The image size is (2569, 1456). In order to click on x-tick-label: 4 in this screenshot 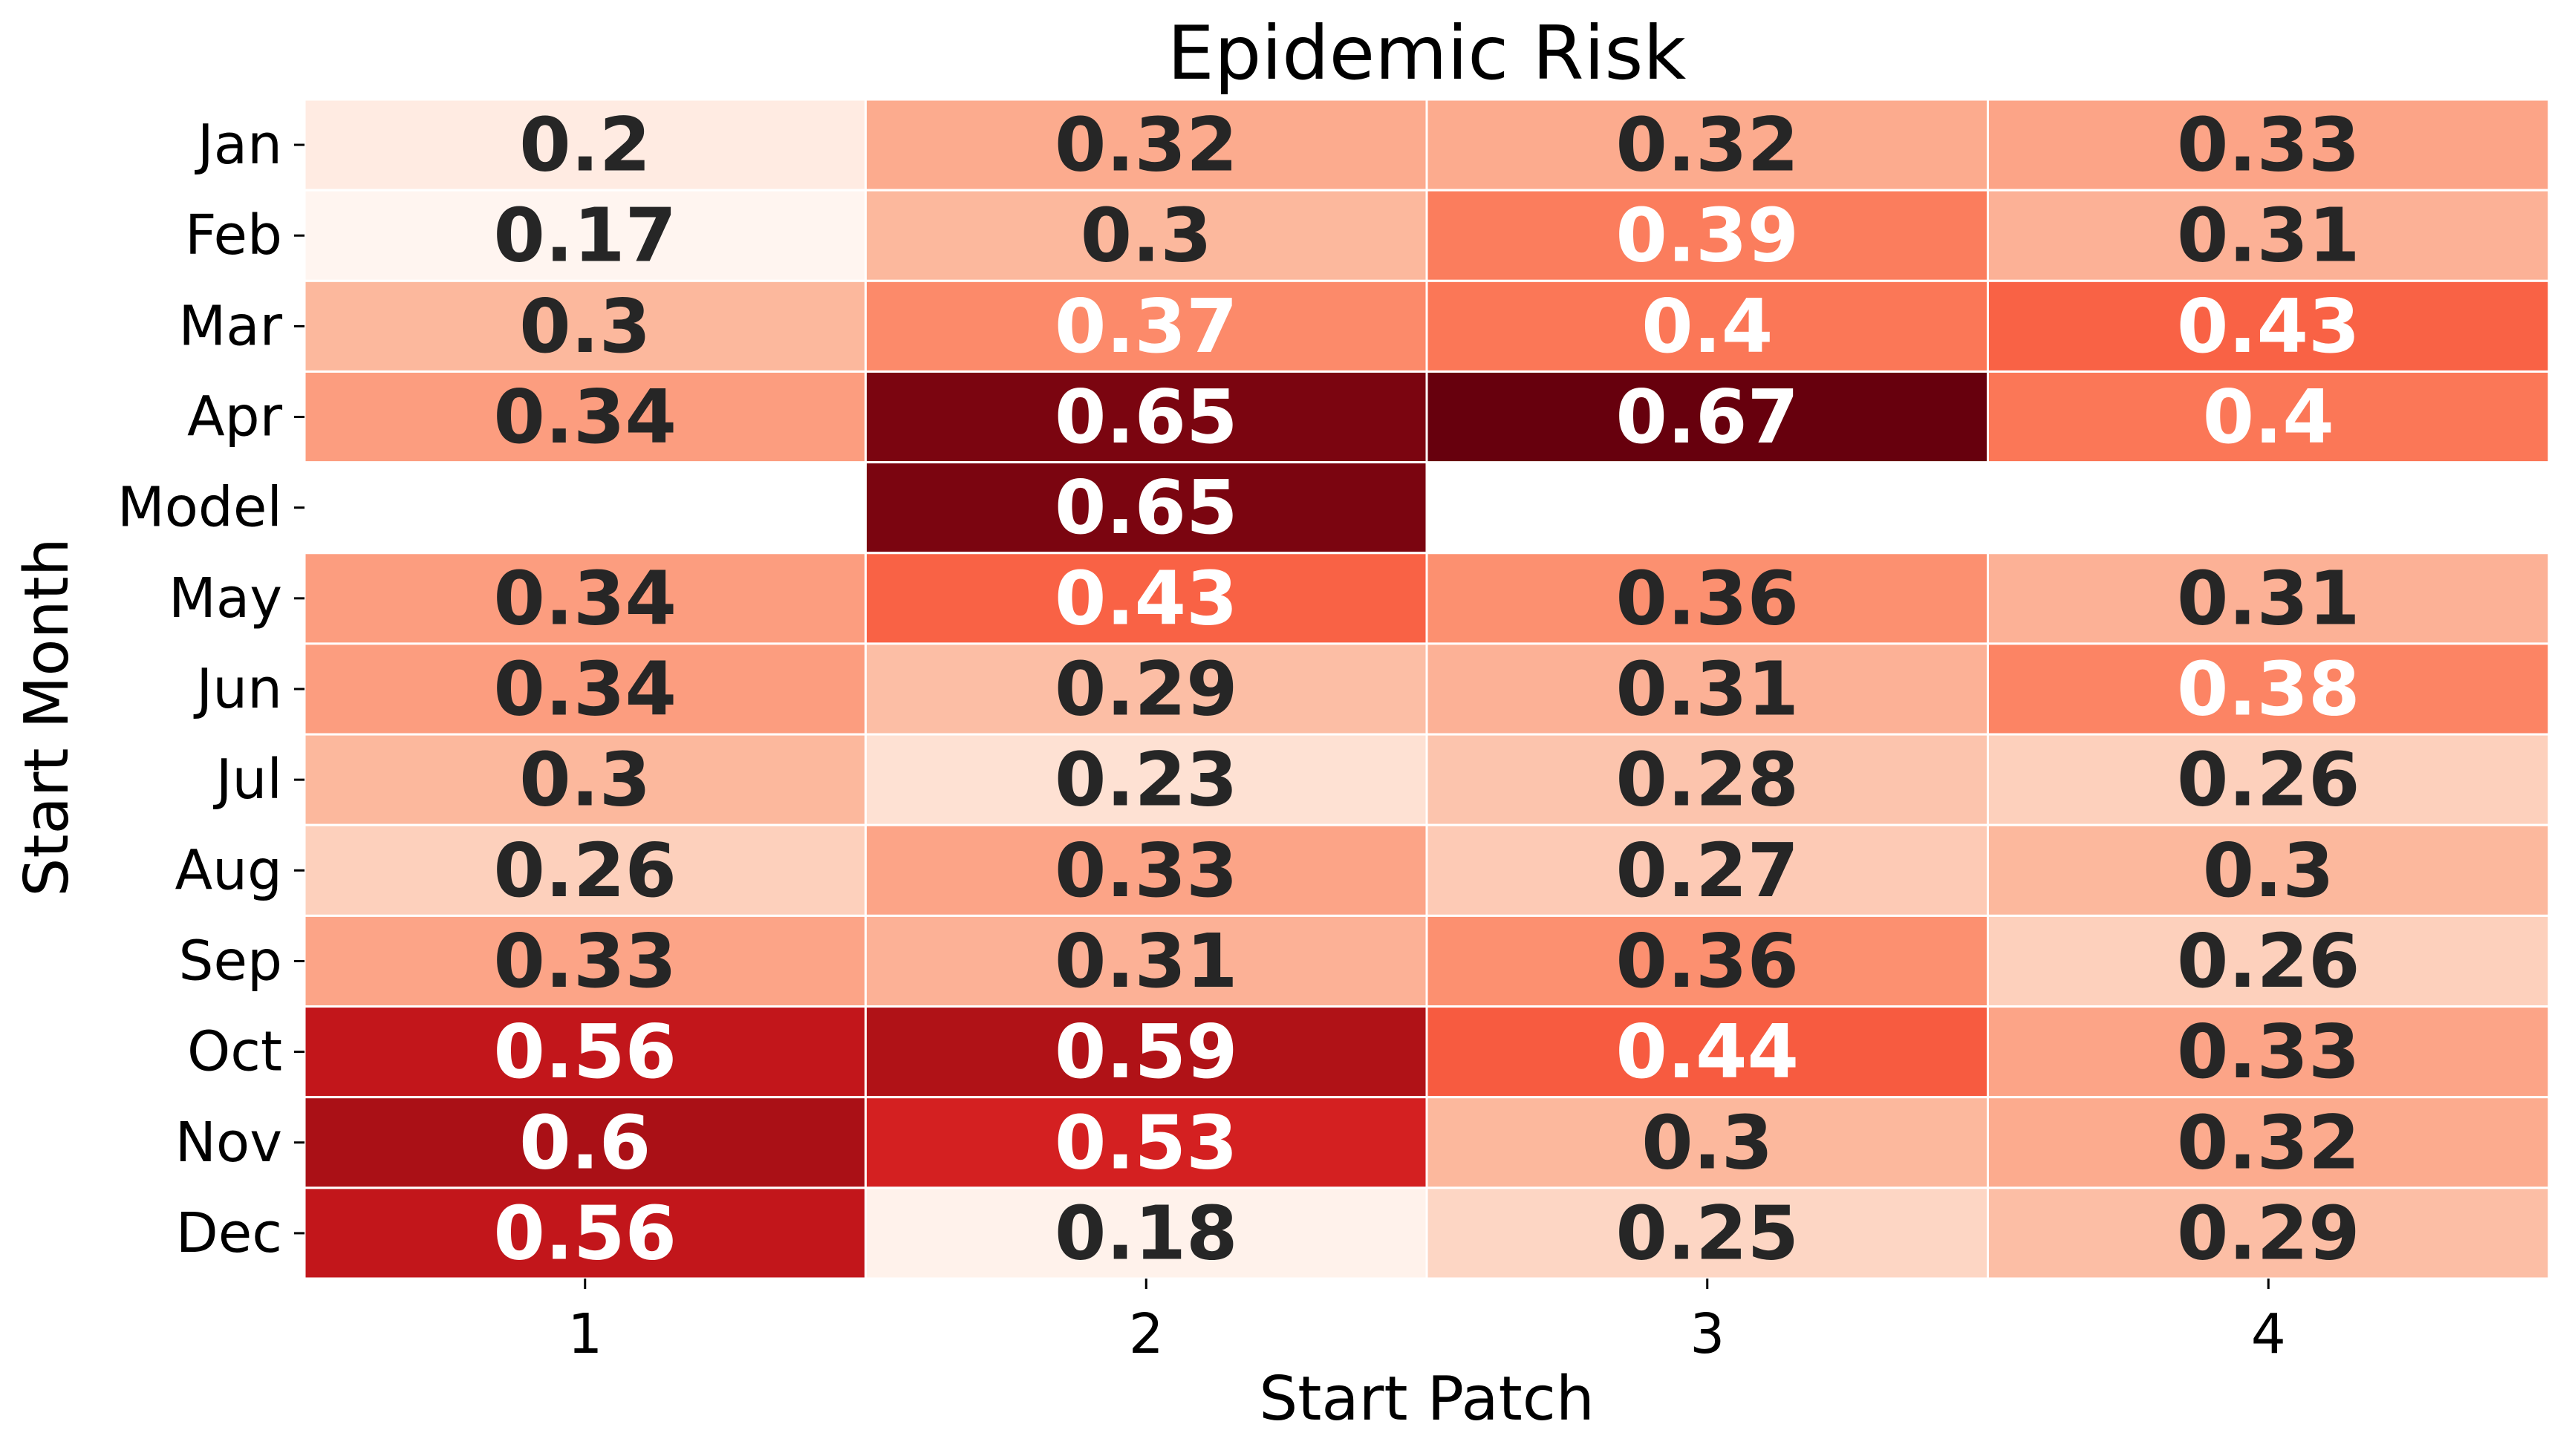, I will do `click(2268, 1334)`.